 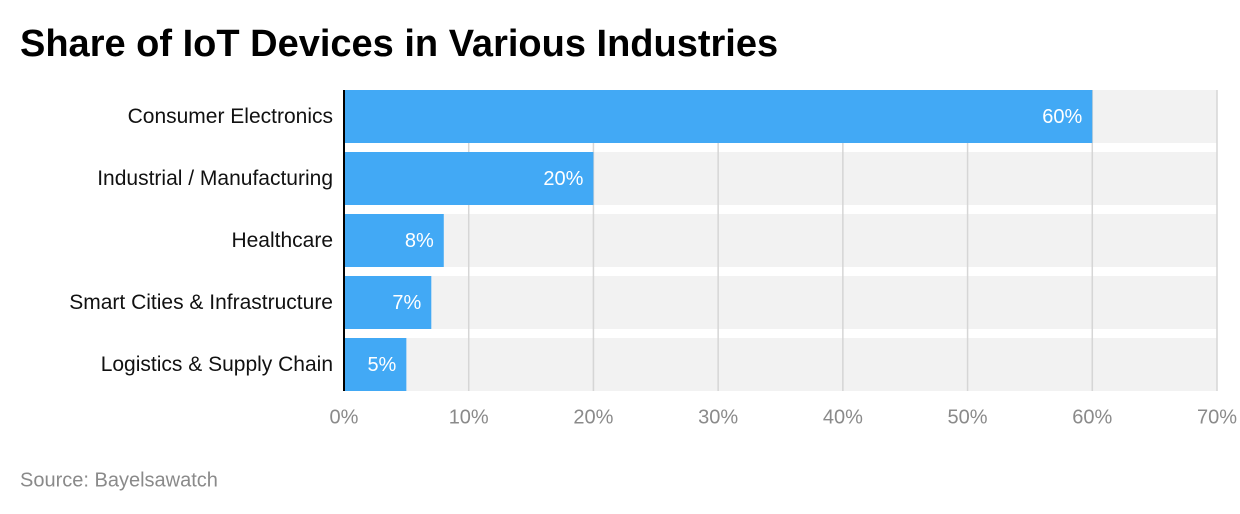 I want to click on x-tick-label: 60%, so click(x=1092, y=417).